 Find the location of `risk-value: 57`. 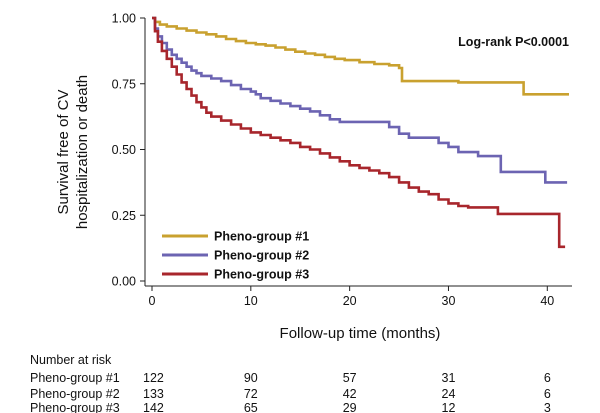

risk-value: 57 is located at coordinates (350, 378).